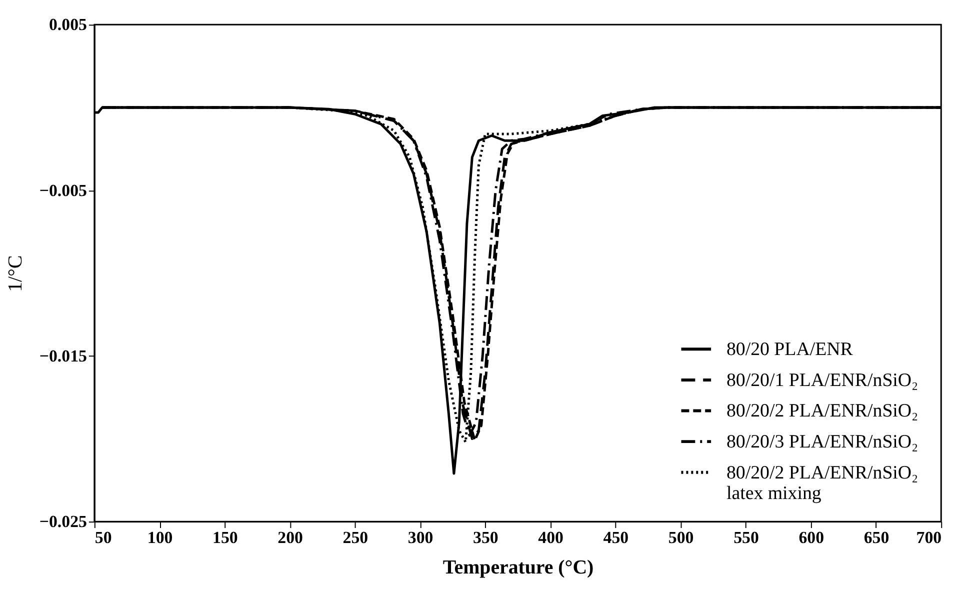 The width and height of the screenshot is (960, 596). I want to click on x-axis-title: Temperature (°C), so click(518, 567).